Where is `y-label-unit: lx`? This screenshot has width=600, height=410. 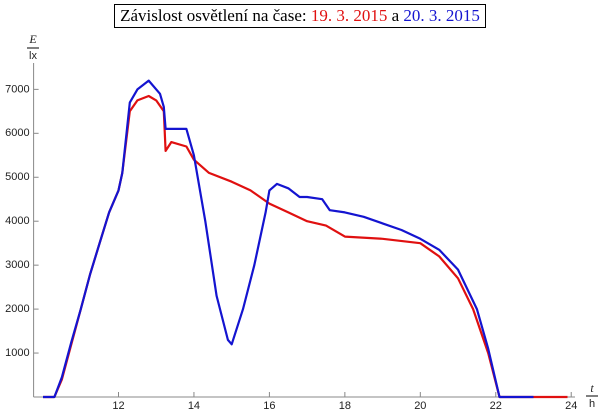 y-label-unit: lx is located at coordinates (33, 56).